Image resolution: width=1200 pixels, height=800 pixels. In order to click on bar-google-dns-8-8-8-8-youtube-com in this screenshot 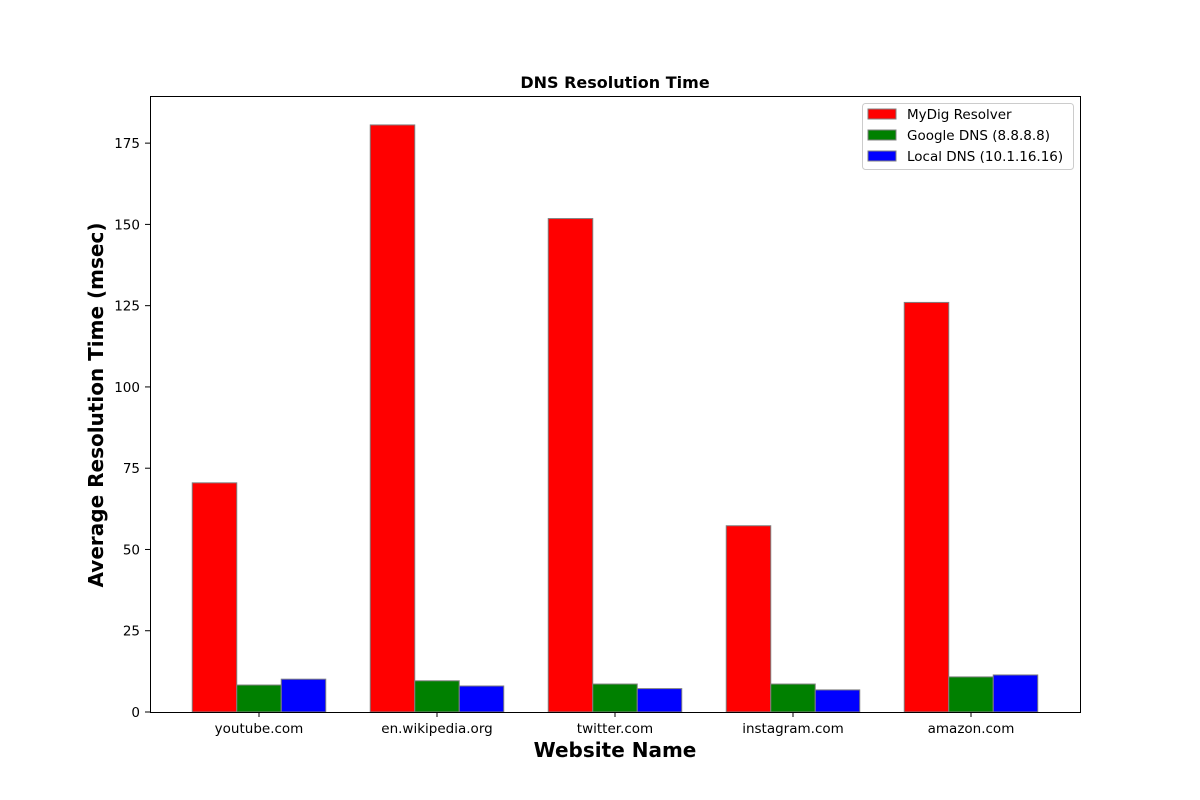, I will do `click(259, 698)`.